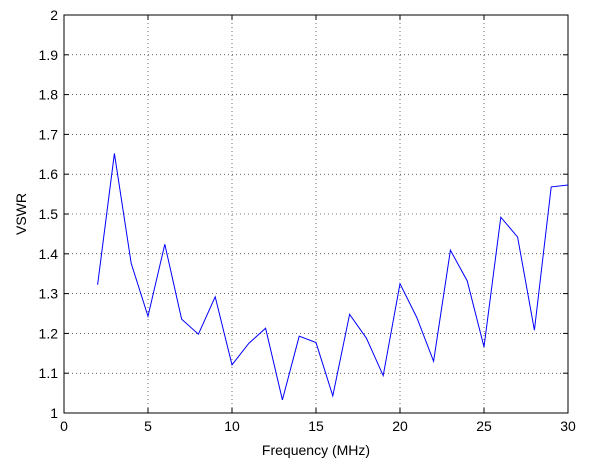 This screenshot has width=593, height=465. What do you see at coordinates (49, 174) in the screenshot?
I see `y-tick-label: 1.6` at bounding box center [49, 174].